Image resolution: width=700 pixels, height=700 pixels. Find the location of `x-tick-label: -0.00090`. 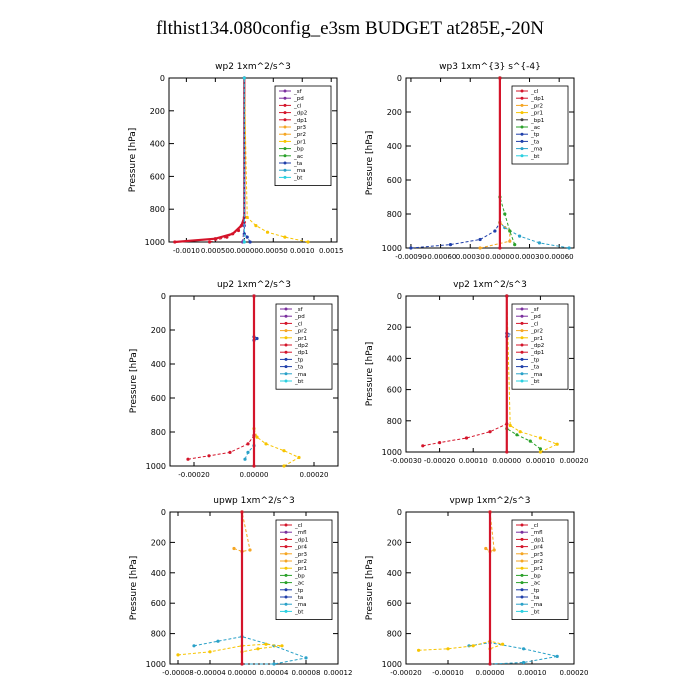

x-tick-label: -0.00090 is located at coordinates (410, 257).